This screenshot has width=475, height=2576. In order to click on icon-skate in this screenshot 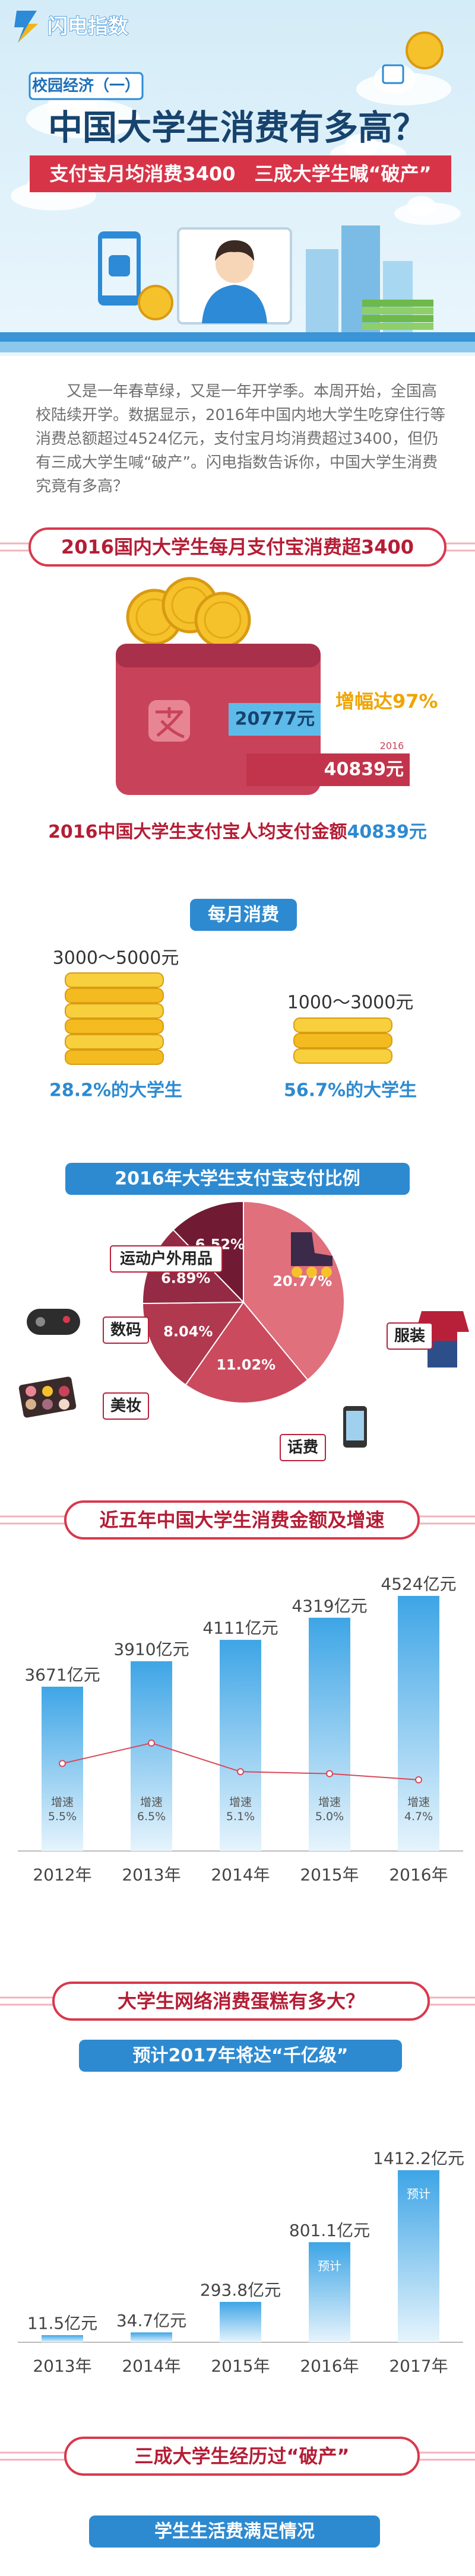, I will do `click(311, 1249)`.